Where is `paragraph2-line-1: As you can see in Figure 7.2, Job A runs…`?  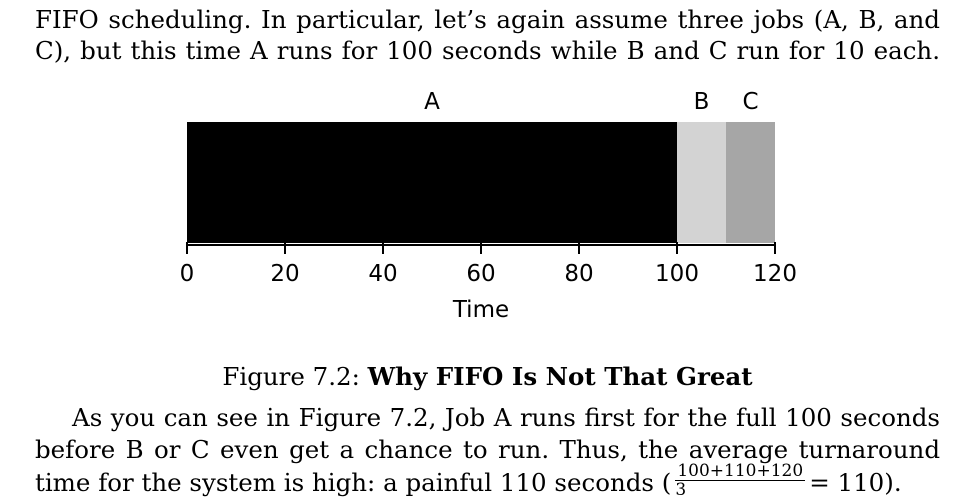
paragraph2-line-1: As you can see in Figure 7.2, Job A runs… is located at coordinates (506, 417).